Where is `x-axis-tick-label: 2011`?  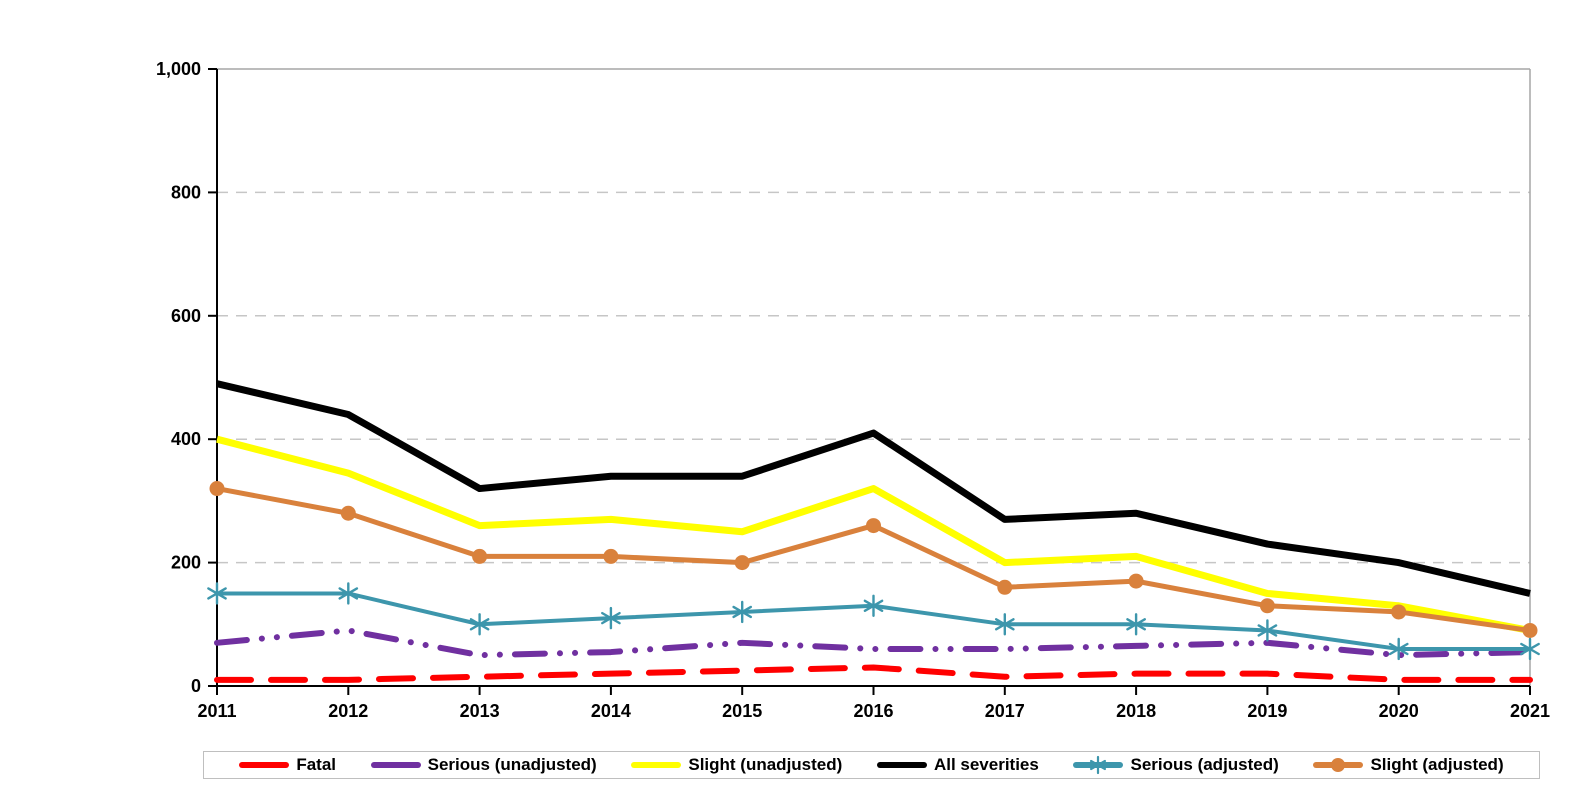
x-axis-tick-label: 2011 is located at coordinates (216, 711).